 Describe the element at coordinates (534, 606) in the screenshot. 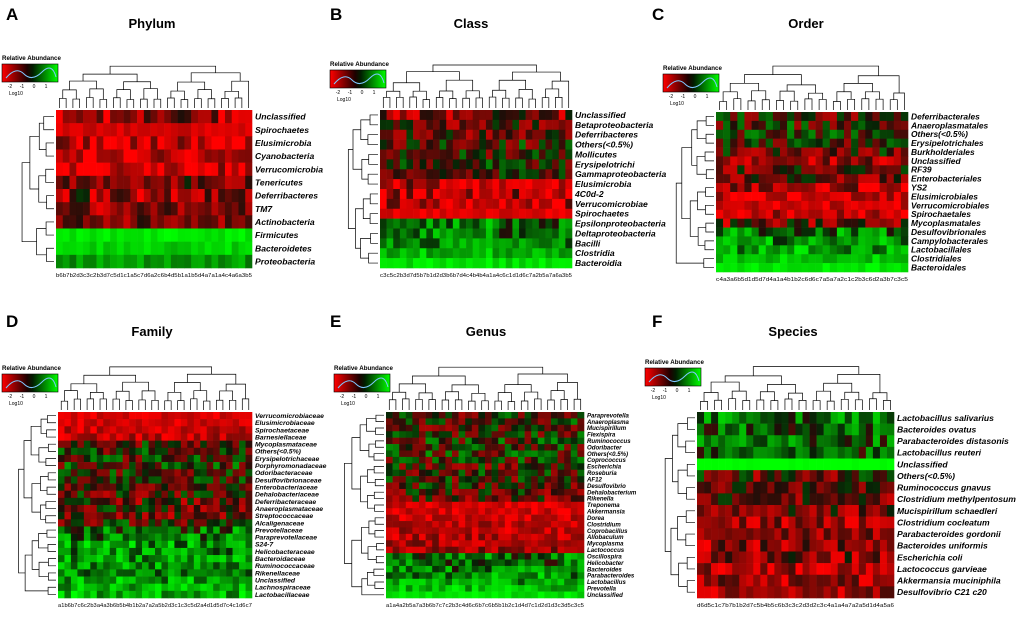

I see `column-label: c1` at that location.